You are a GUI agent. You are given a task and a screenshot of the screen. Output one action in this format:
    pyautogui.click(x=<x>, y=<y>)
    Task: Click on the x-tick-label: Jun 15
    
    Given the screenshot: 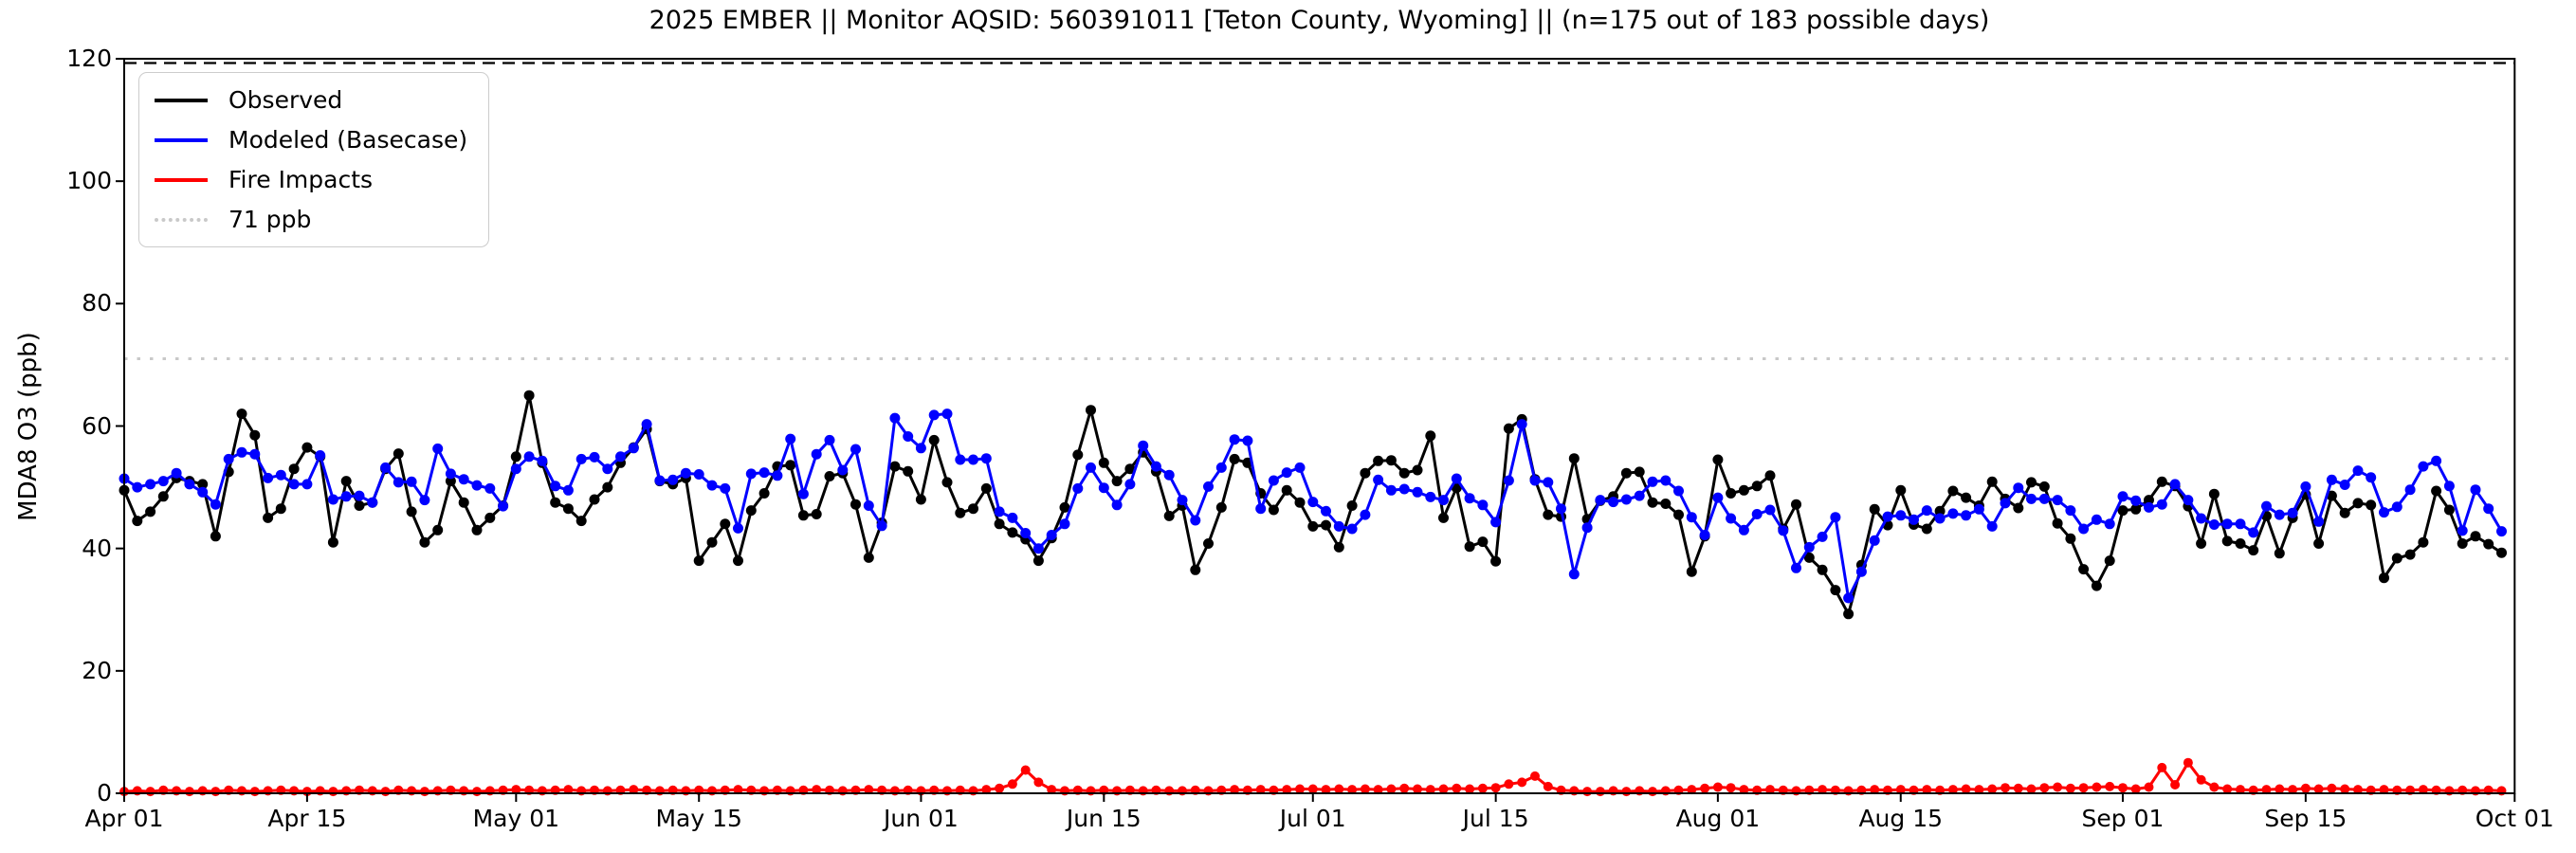 What is the action you would take?
    pyautogui.click(x=1104, y=818)
    